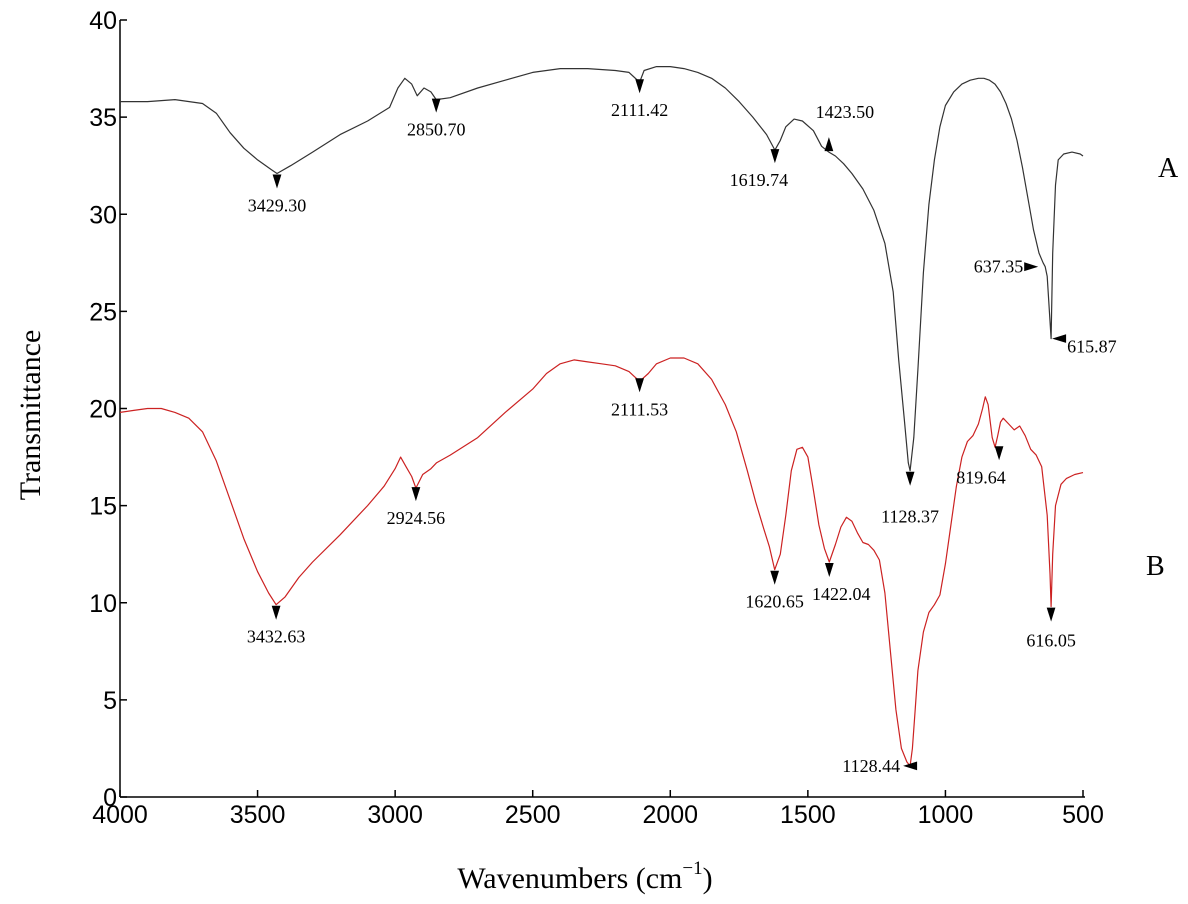 Image resolution: width=1188 pixels, height=904 pixels. What do you see at coordinates (708, 878) in the screenshot?
I see `x-axis-title-close: )` at bounding box center [708, 878].